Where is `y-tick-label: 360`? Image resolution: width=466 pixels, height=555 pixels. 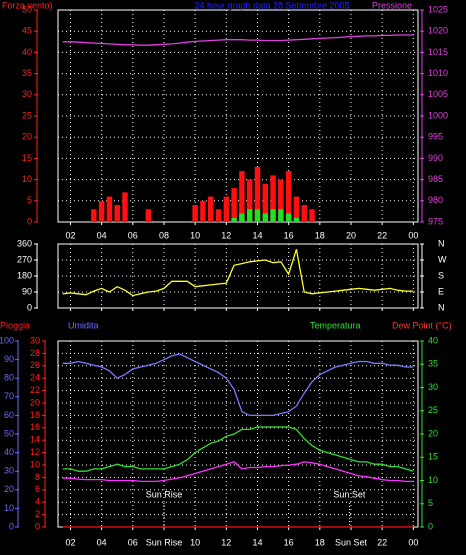
y-tick-label: 360 is located at coordinates (24, 243).